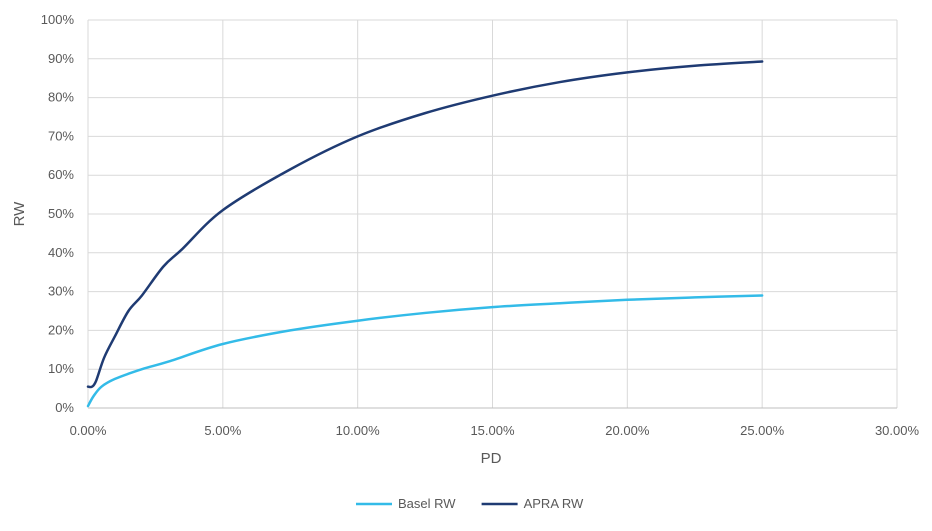 This screenshot has height=531, width=932. Describe the element at coordinates (554, 503) in the screenshot. I see `legend-label: APRA RW` at that location.